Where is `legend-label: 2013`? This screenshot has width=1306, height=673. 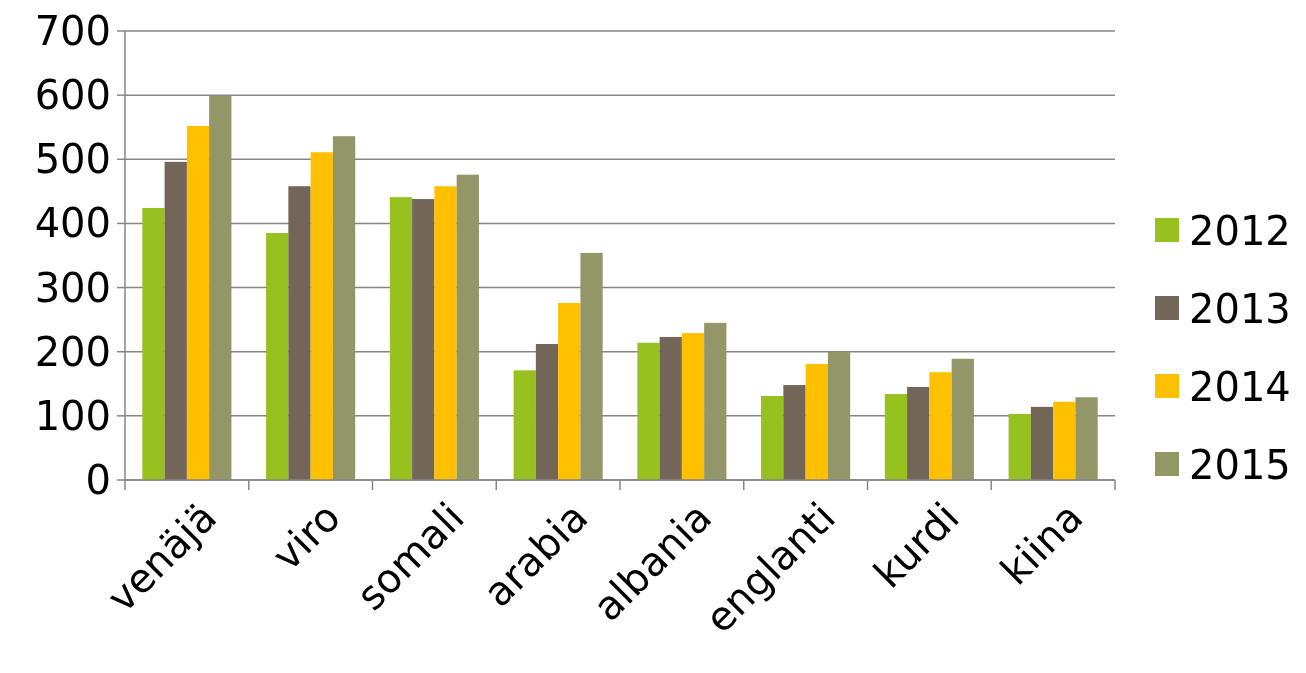
legend-label: 2013 is located at coordinates (1240, 309).